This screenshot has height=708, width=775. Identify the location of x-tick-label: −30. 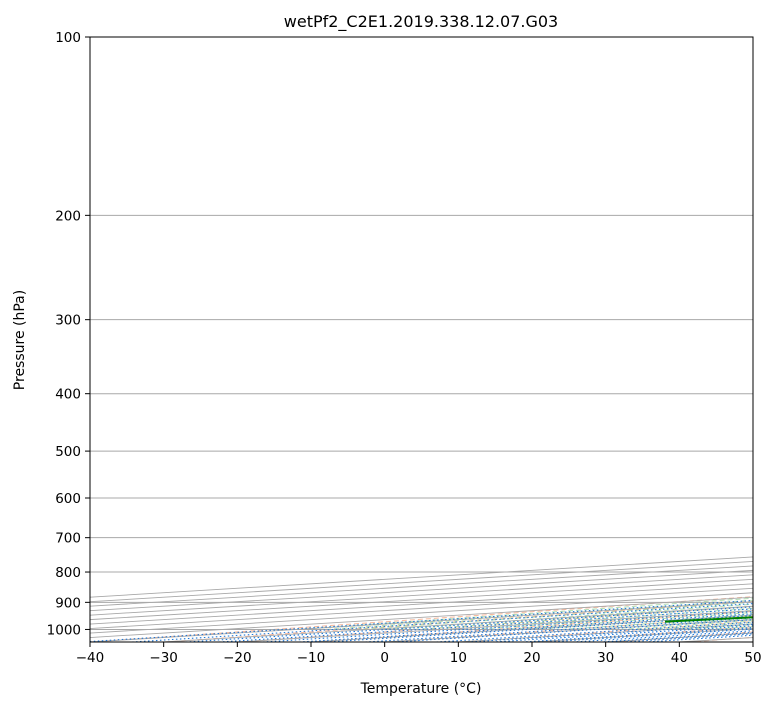
(163, 658).